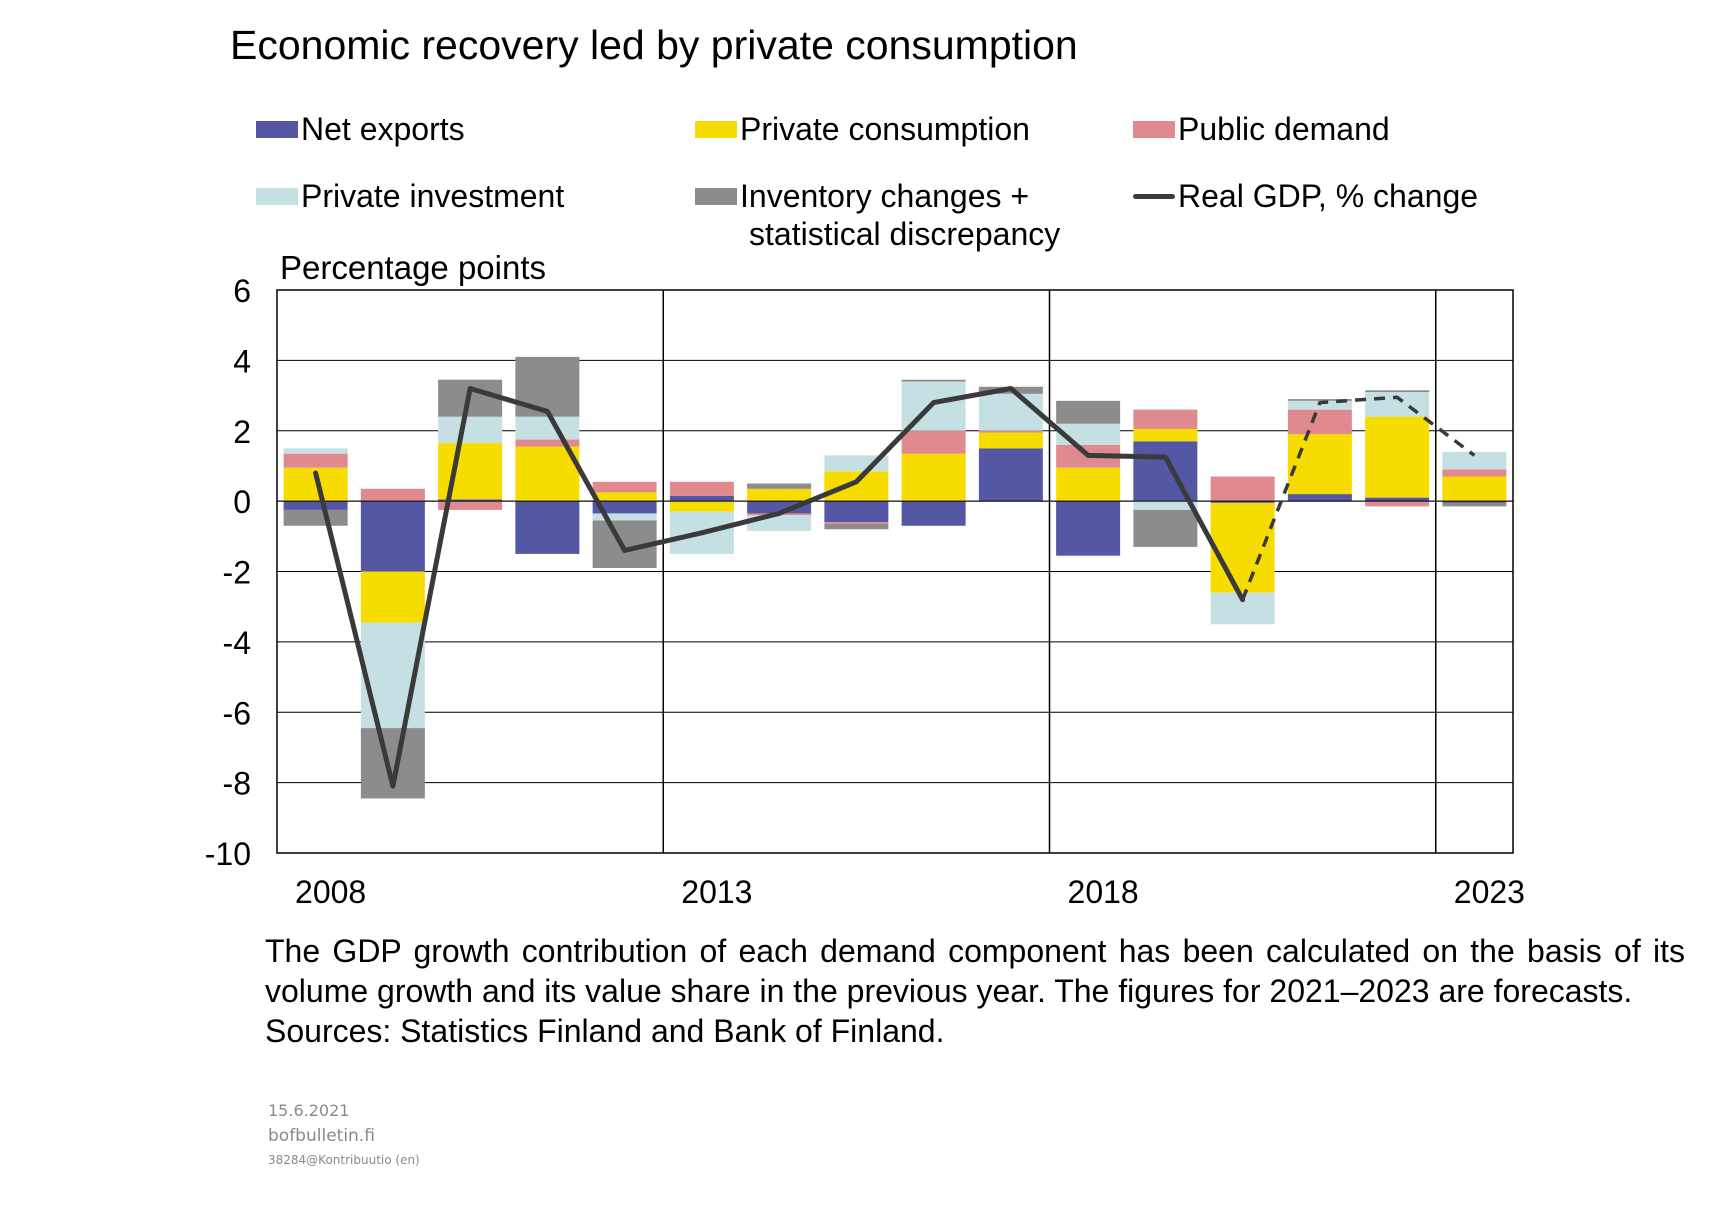  I want to click on legend-private-consumption: Private consumption, so click(862, 129).